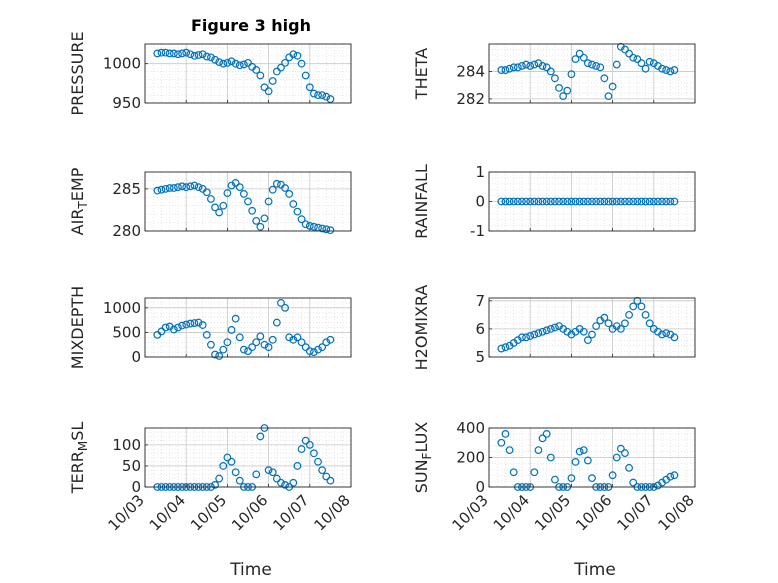  I want to click on y-tick-label: 5, so click(480, 357).